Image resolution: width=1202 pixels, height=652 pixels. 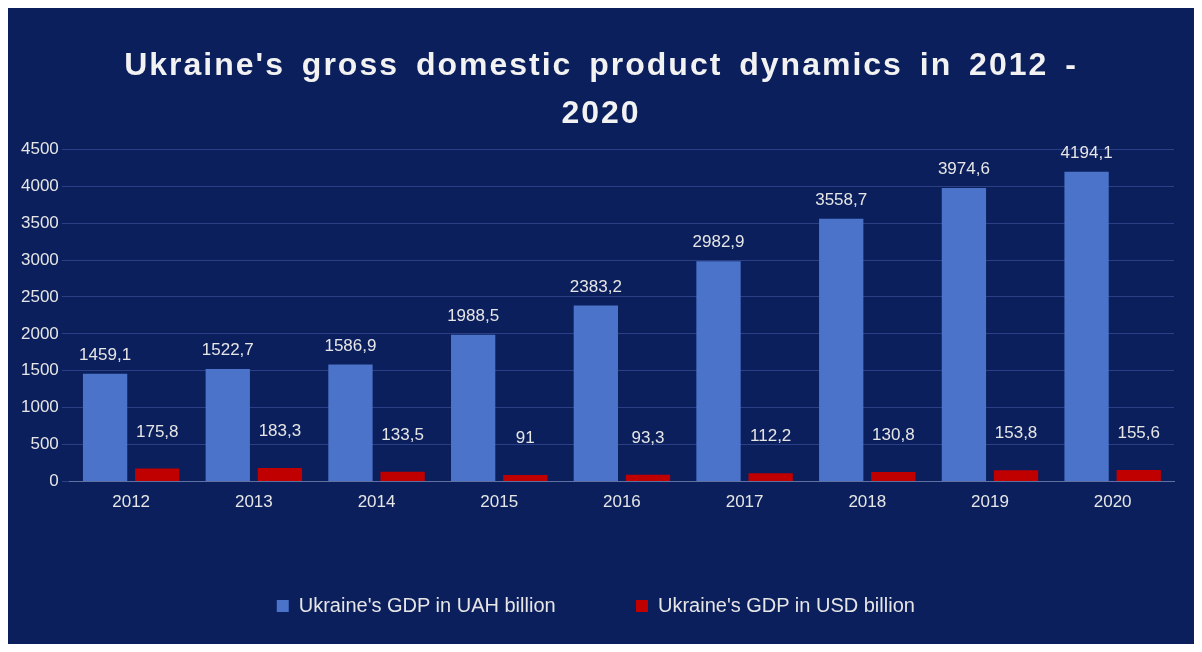 I want to click on y-tick-label: 1000, so click(x=39, y=407).